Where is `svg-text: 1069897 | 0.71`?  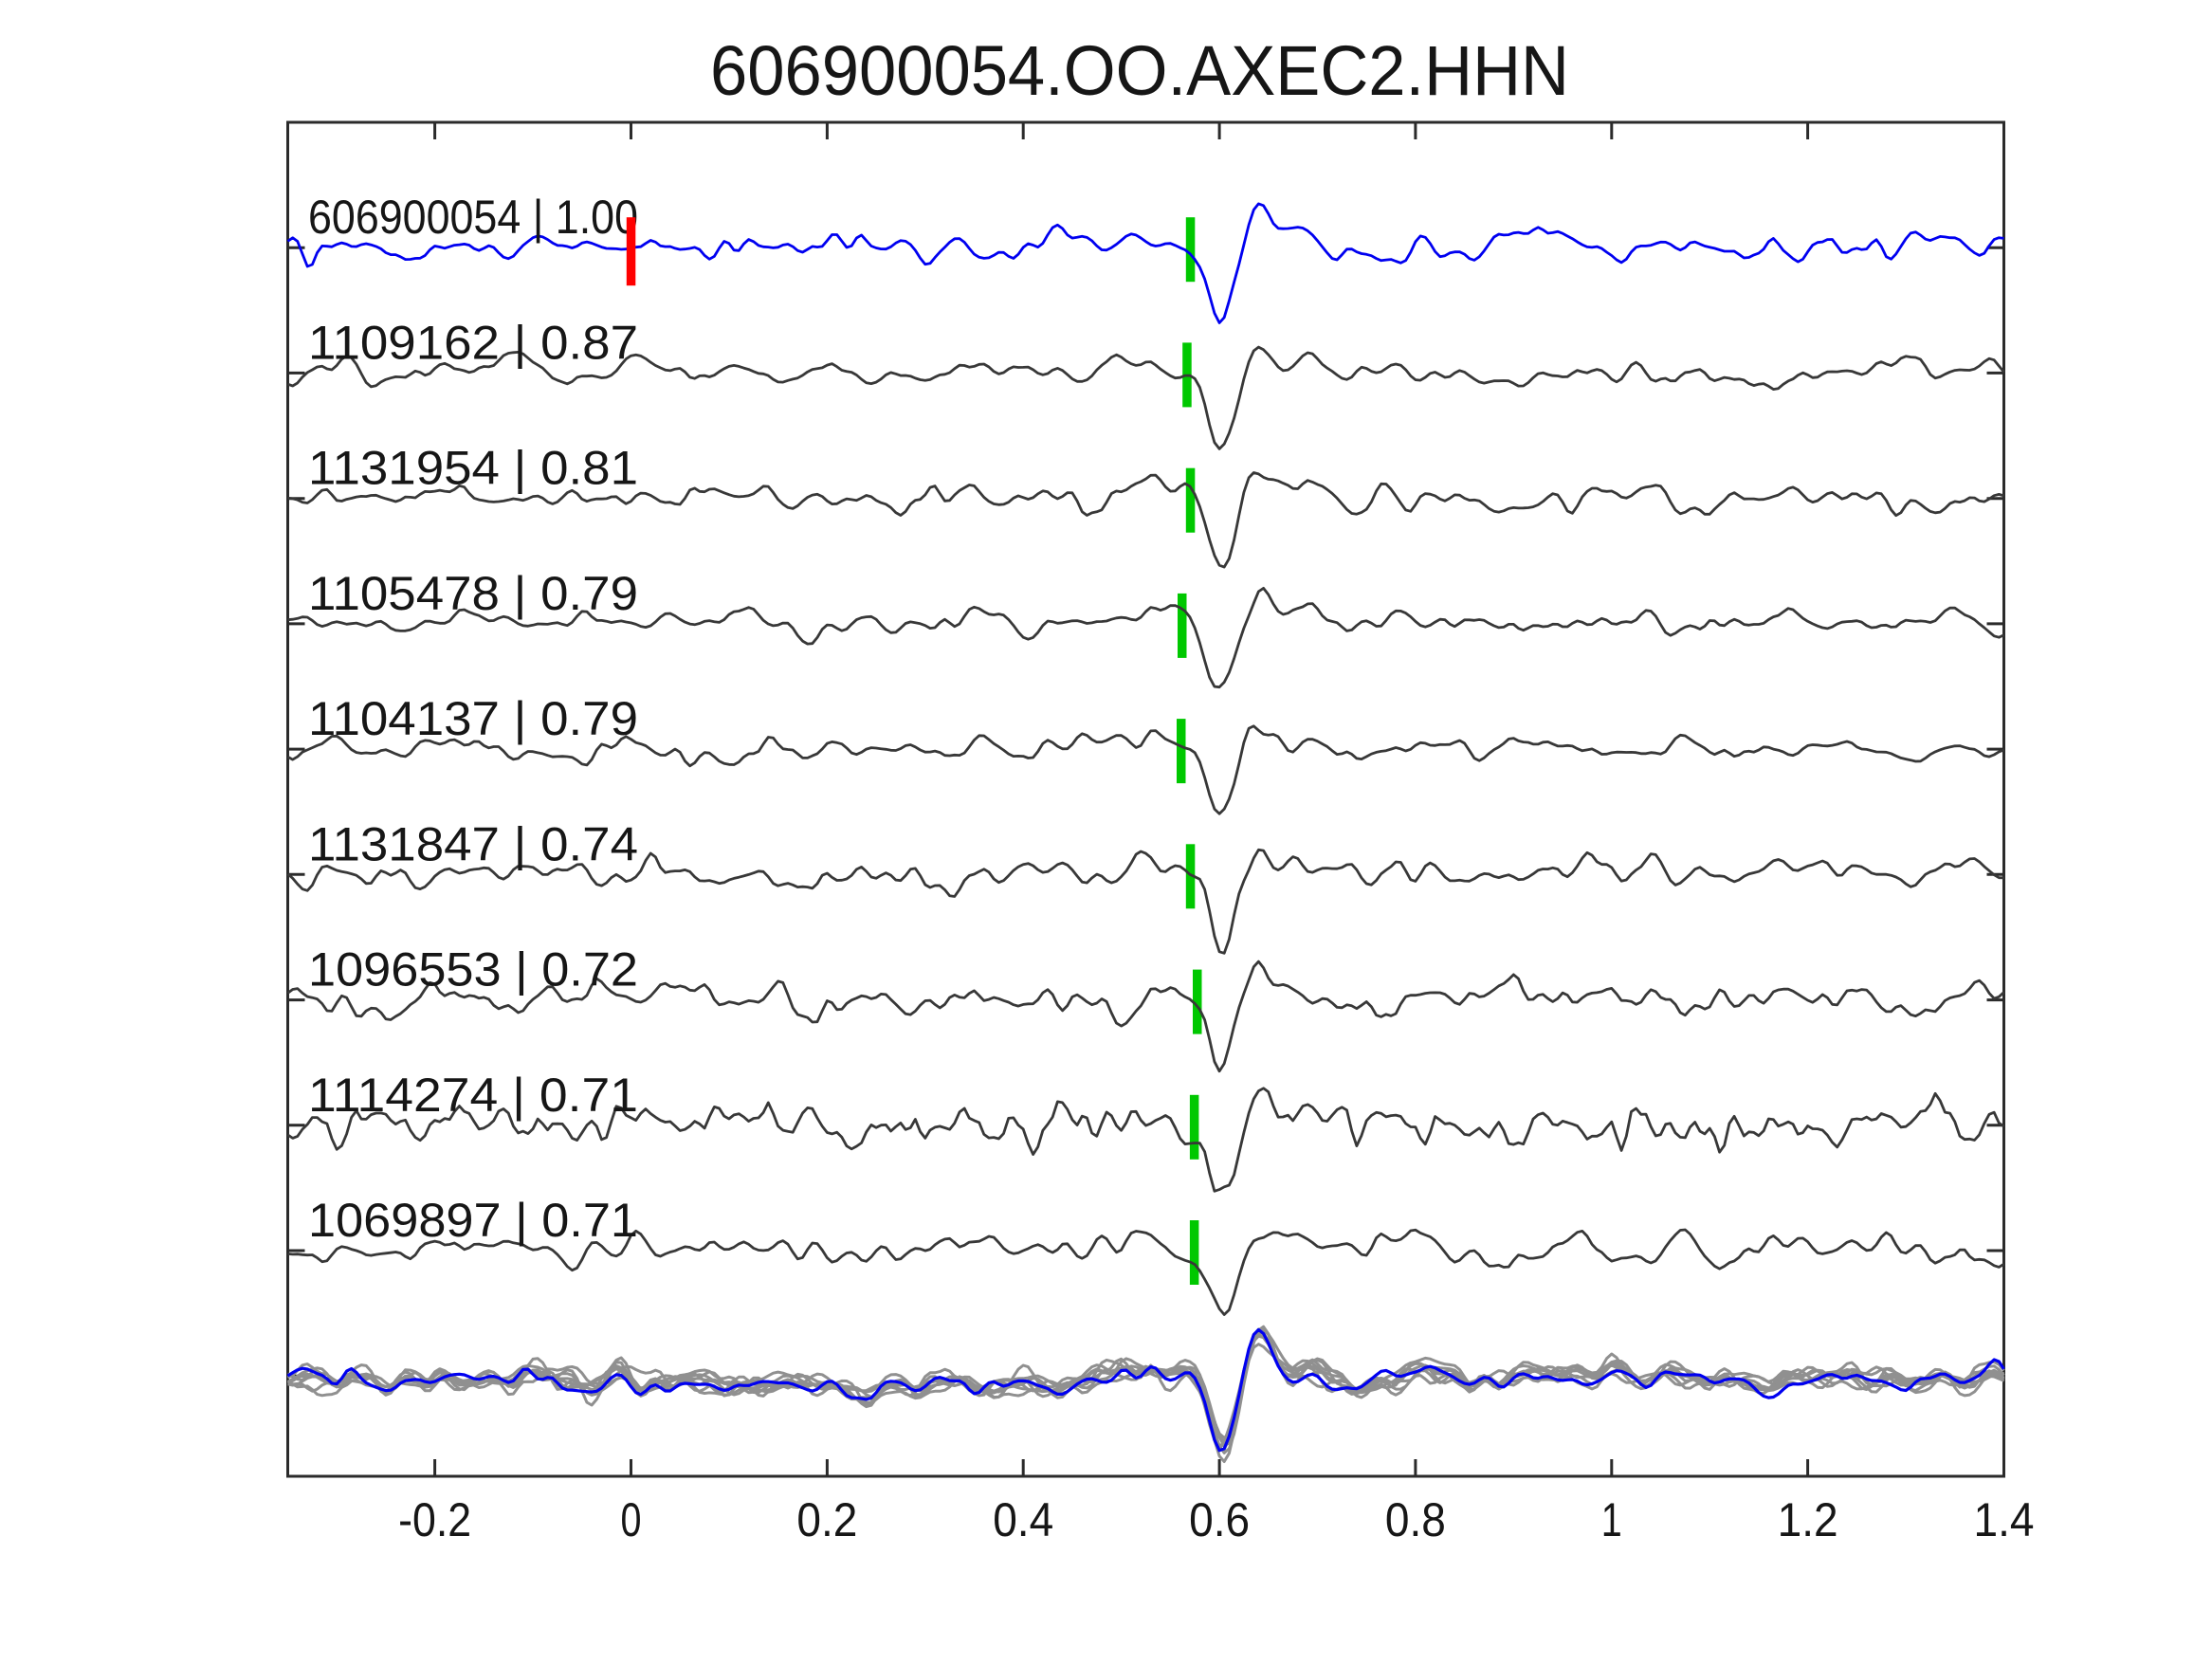 svg-text: 1069897 | 0.71 is located at coordinates (473, 1220).